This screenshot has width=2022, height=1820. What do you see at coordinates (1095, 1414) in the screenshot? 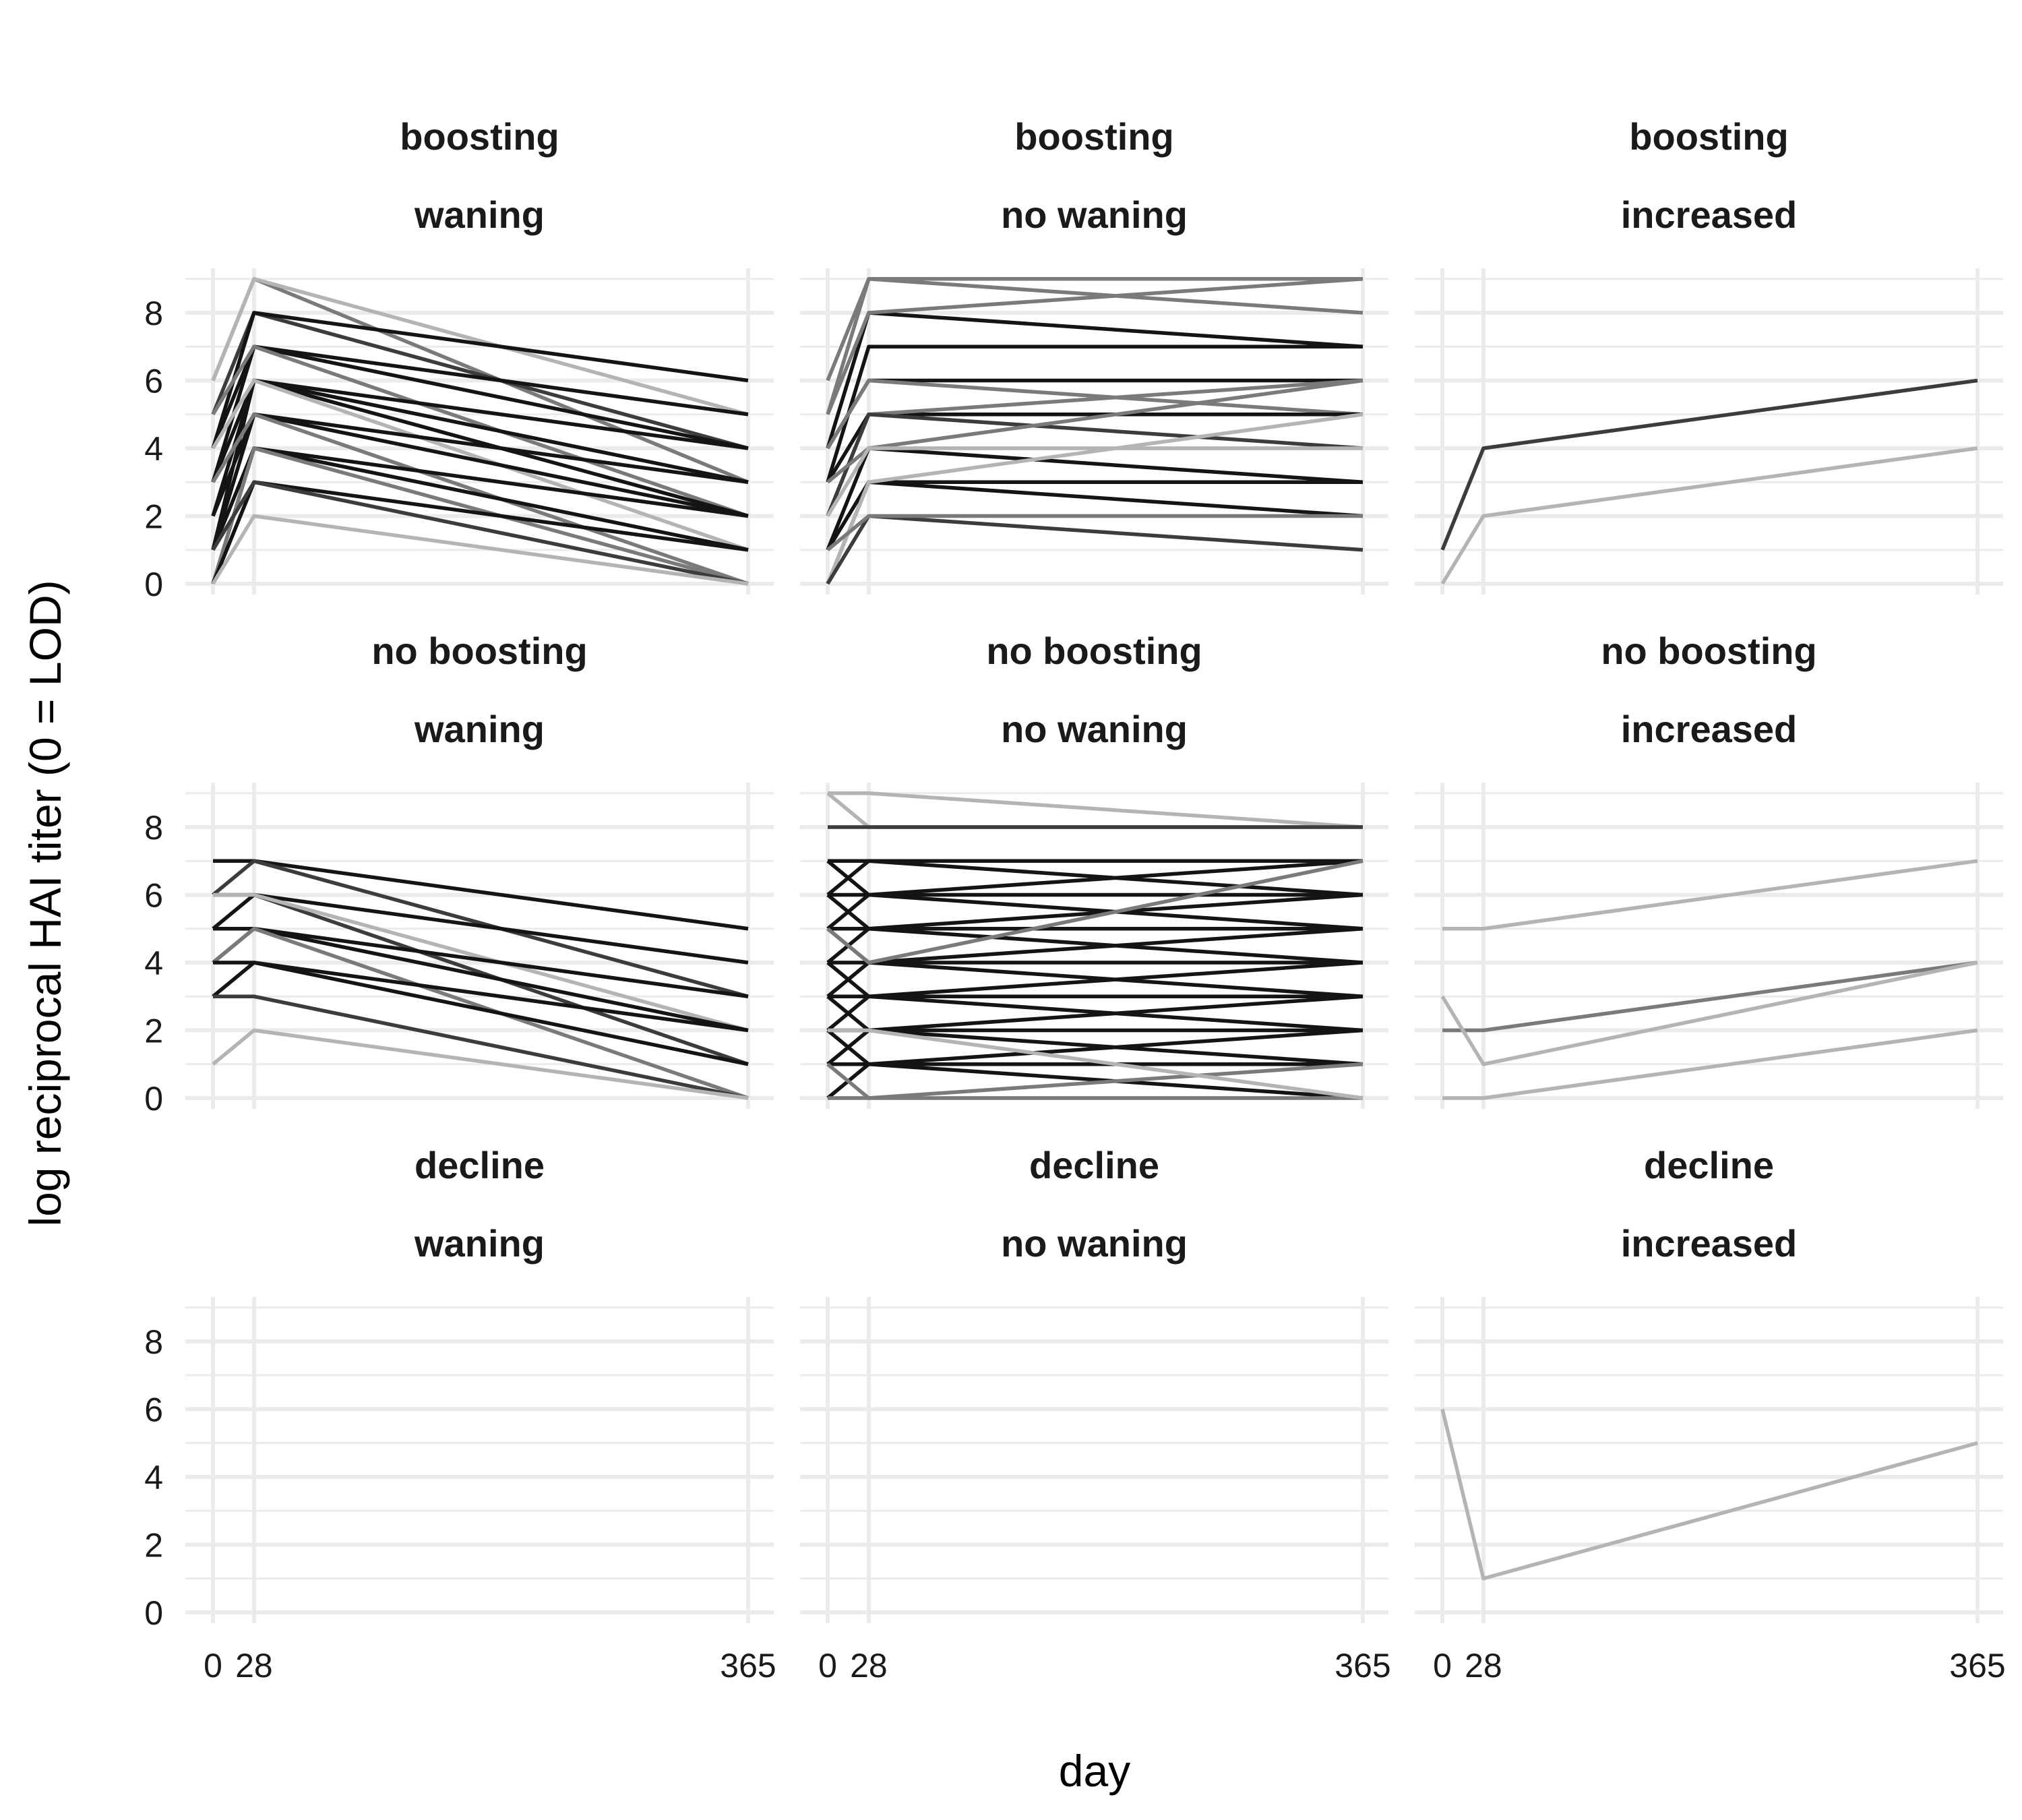
I see `facet-panel: decline no waning 0 28 365` at bounding box center [1095, 1414].